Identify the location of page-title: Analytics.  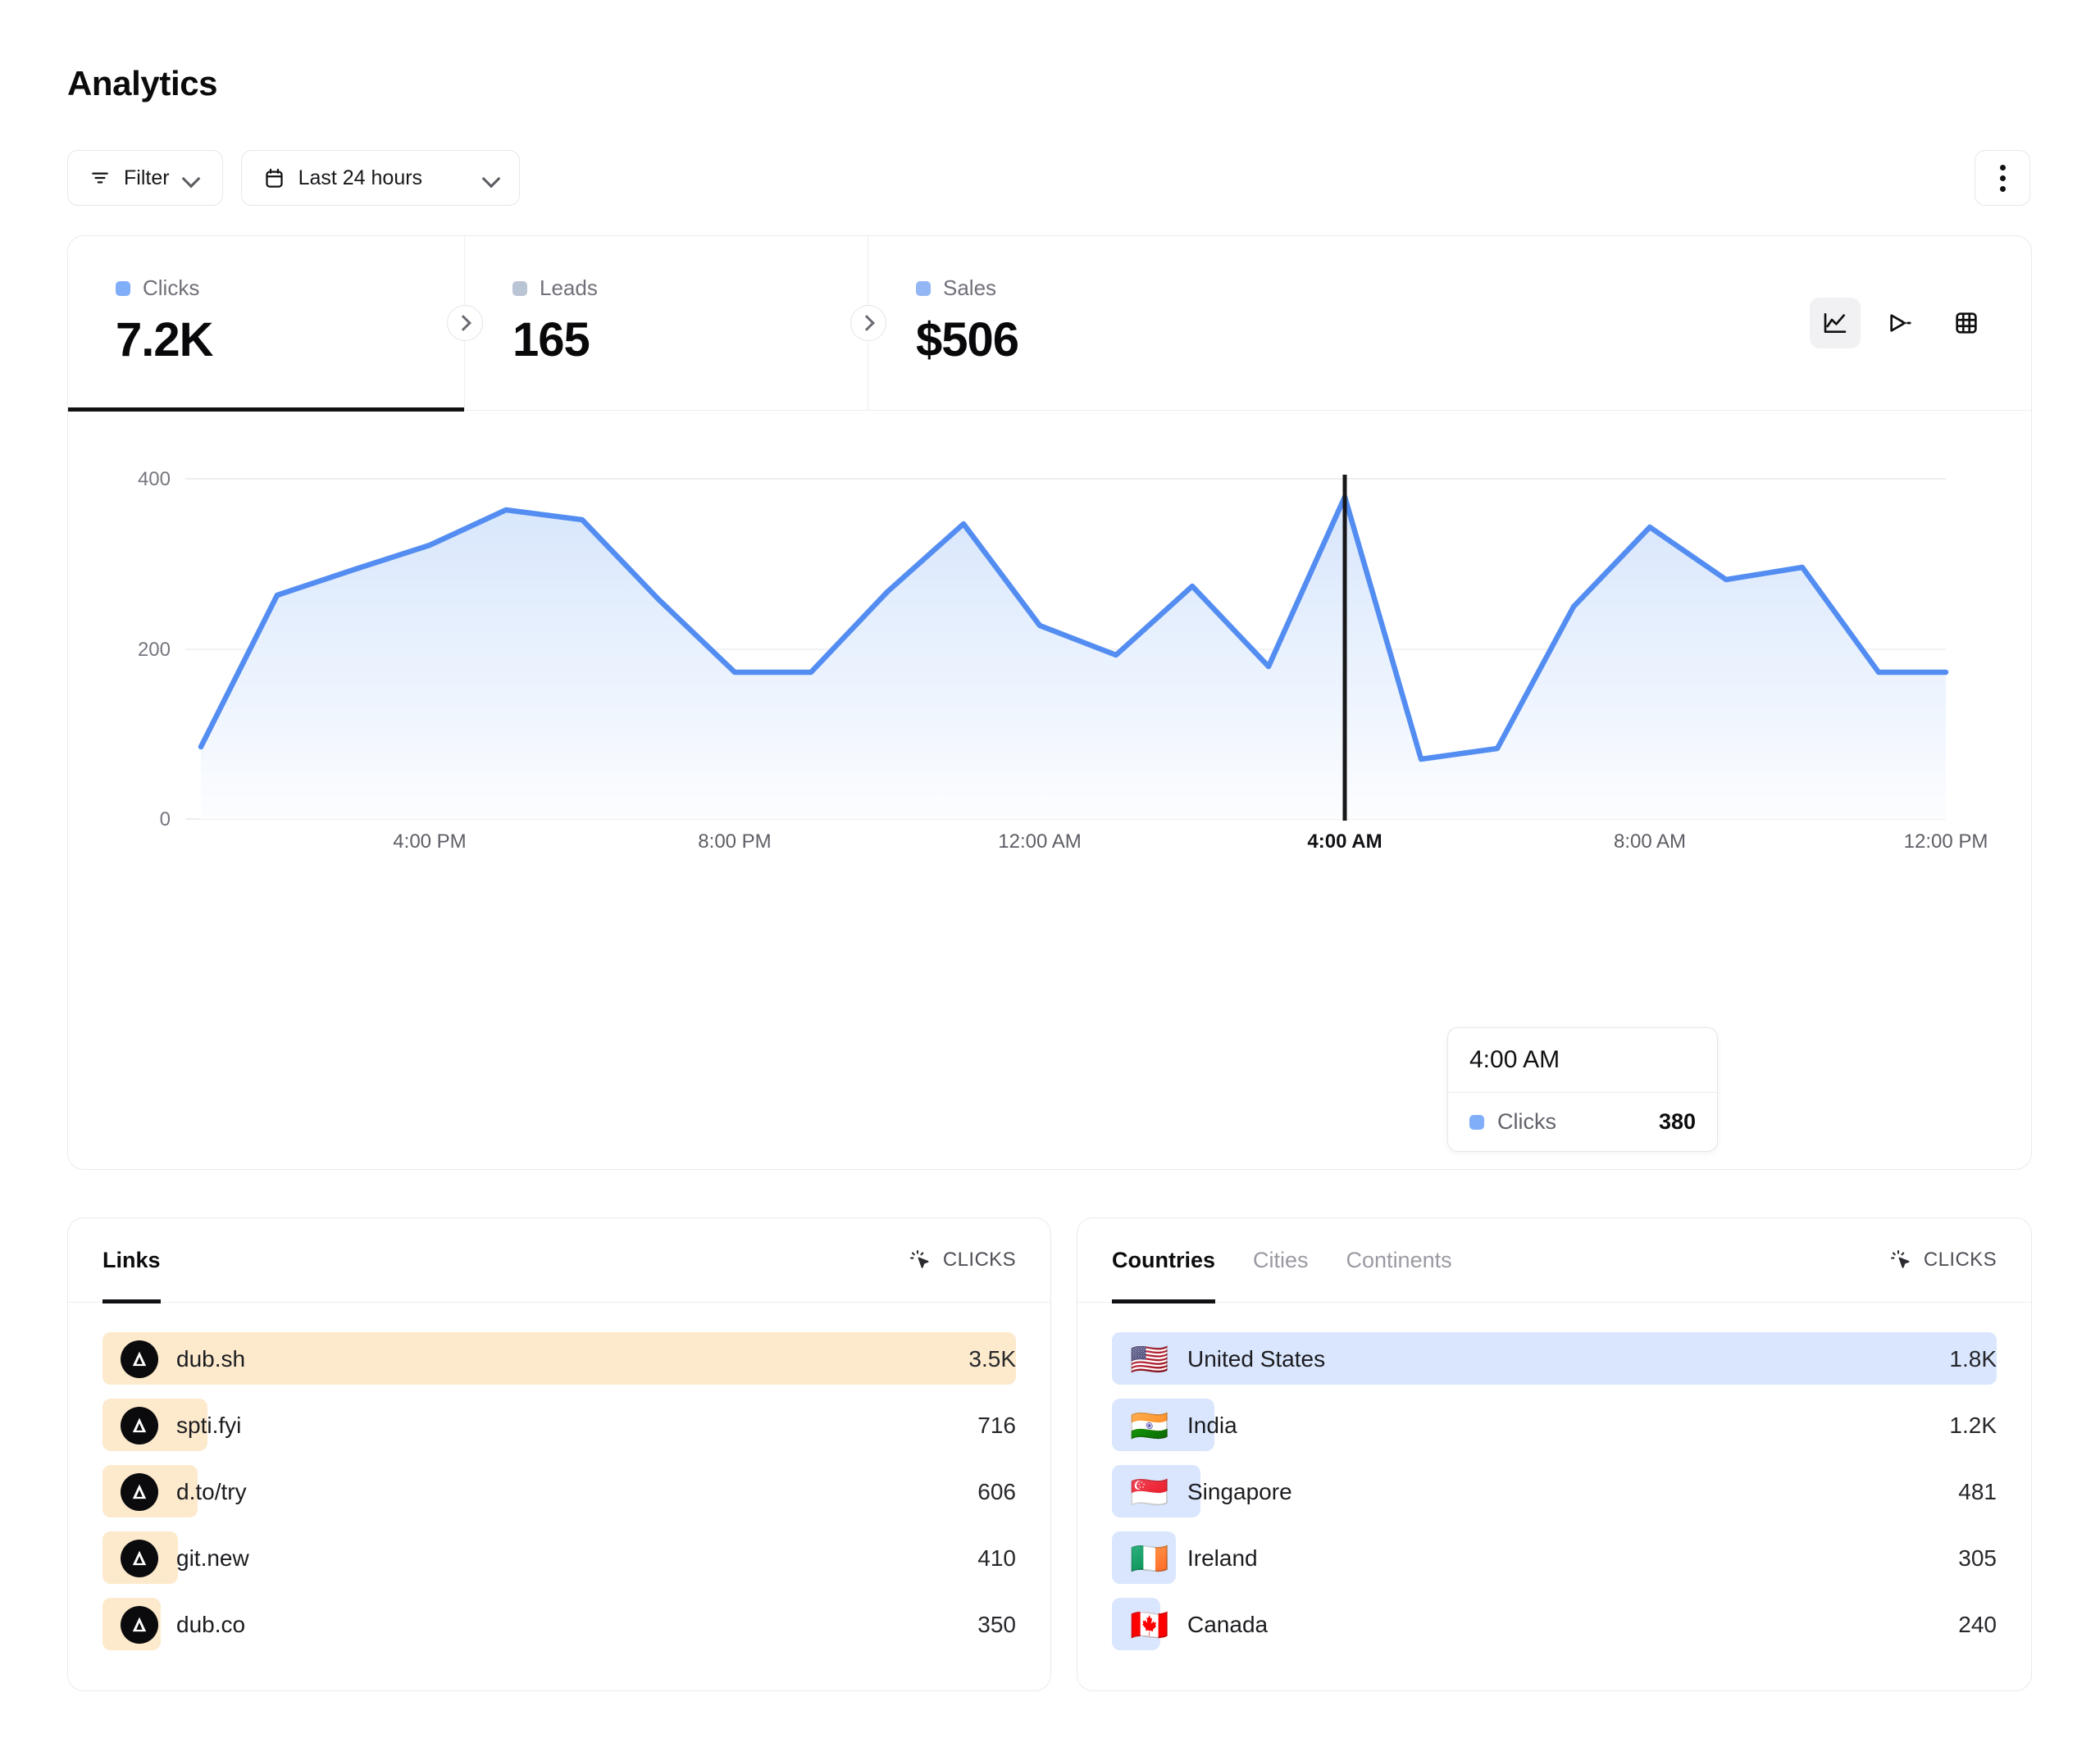
(142, 83).